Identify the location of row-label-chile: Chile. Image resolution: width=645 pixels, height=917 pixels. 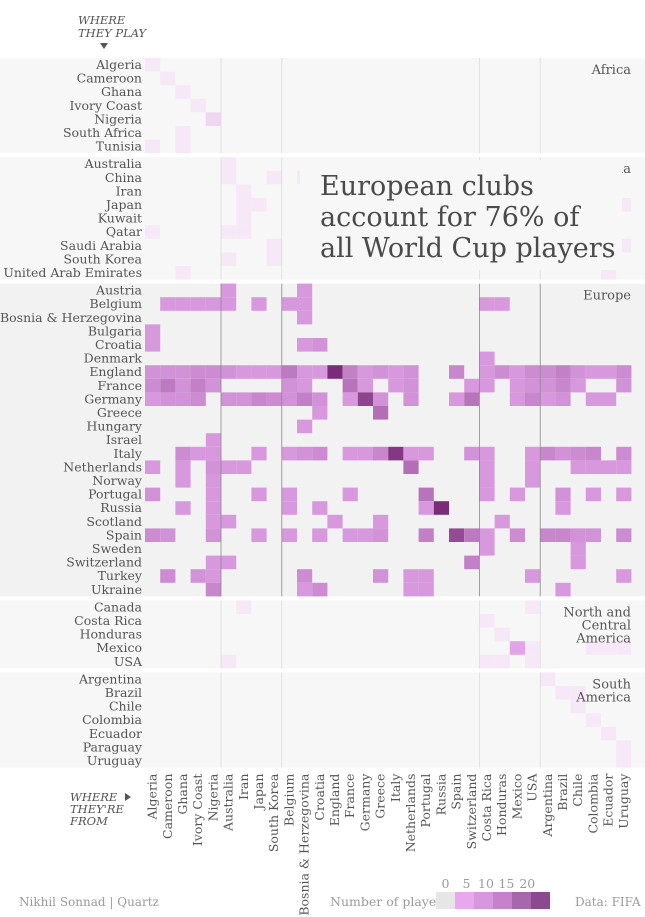
(125, 706).